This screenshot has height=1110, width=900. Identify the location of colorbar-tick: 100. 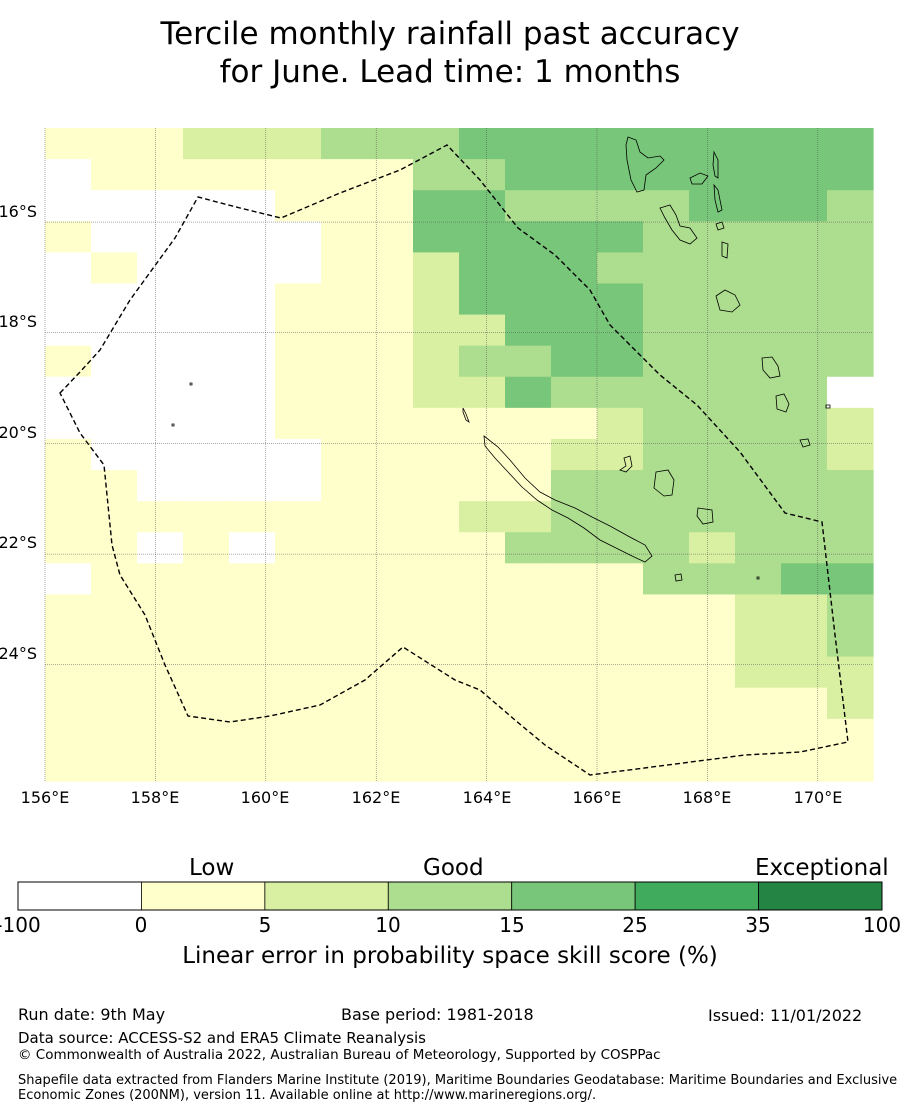
(881, 925).